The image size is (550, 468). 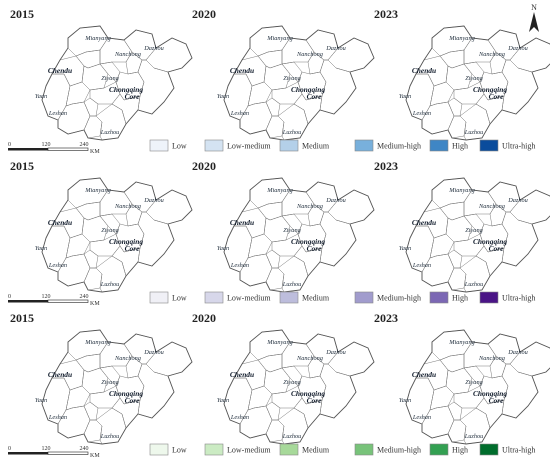 What do you see at coordinates (386, 318) in the screenshot?
I see `year-label: 2023` at bounding box center [386, 318].